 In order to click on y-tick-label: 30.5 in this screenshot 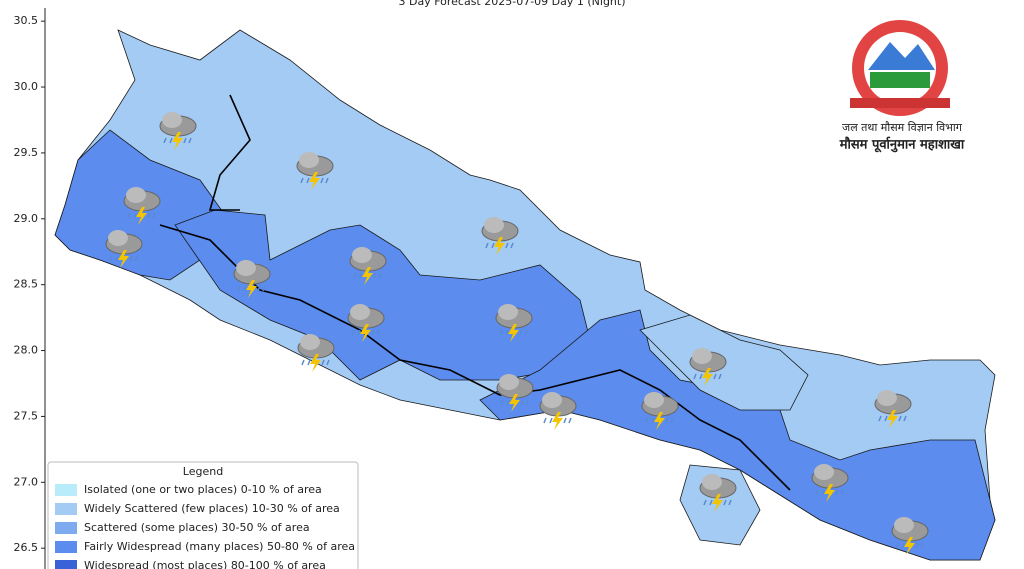, I will do `click(26, 20)`.